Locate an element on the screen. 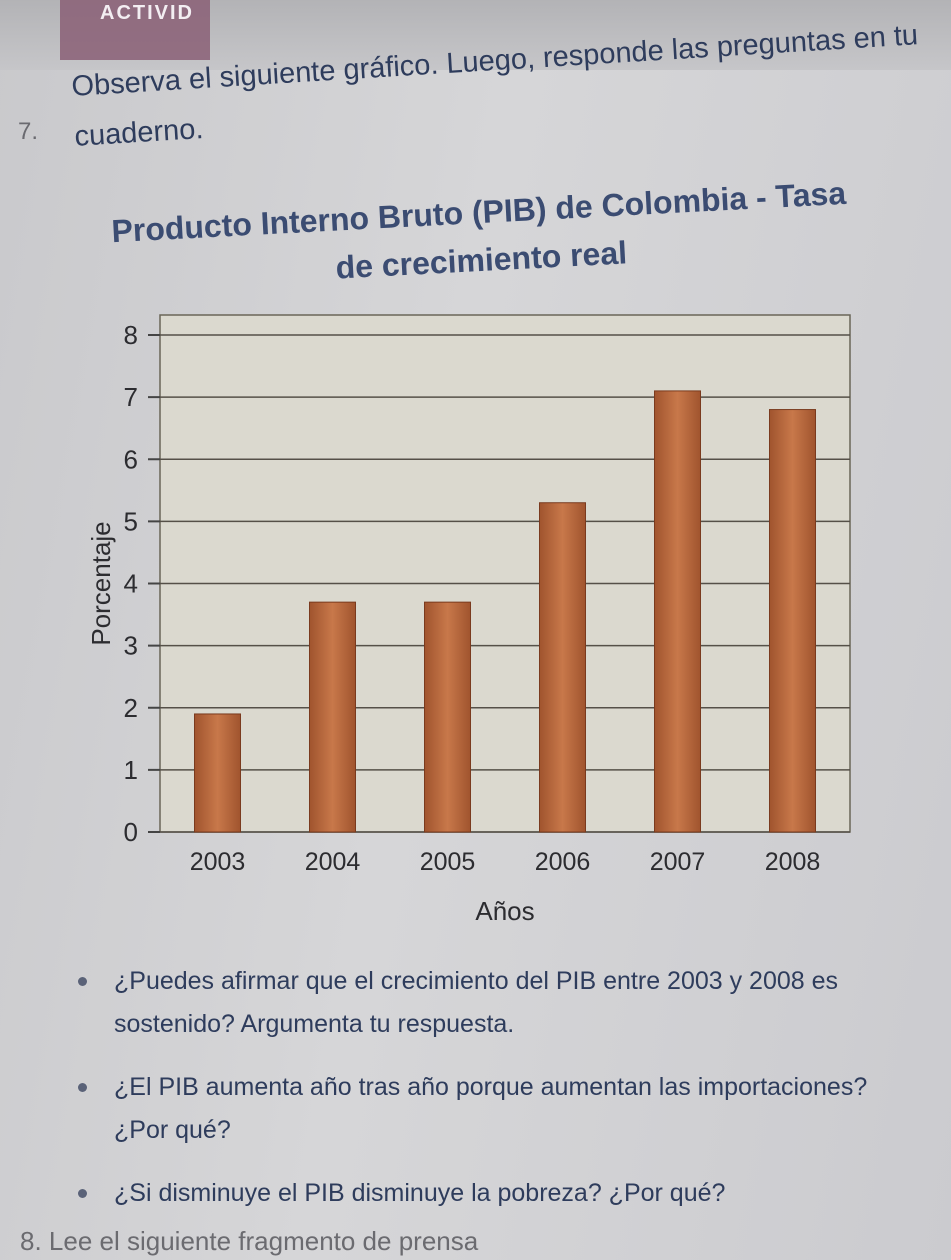 The image size is (951, 1260). activity-label: ACTIVID is located at coordinates (147, 13).